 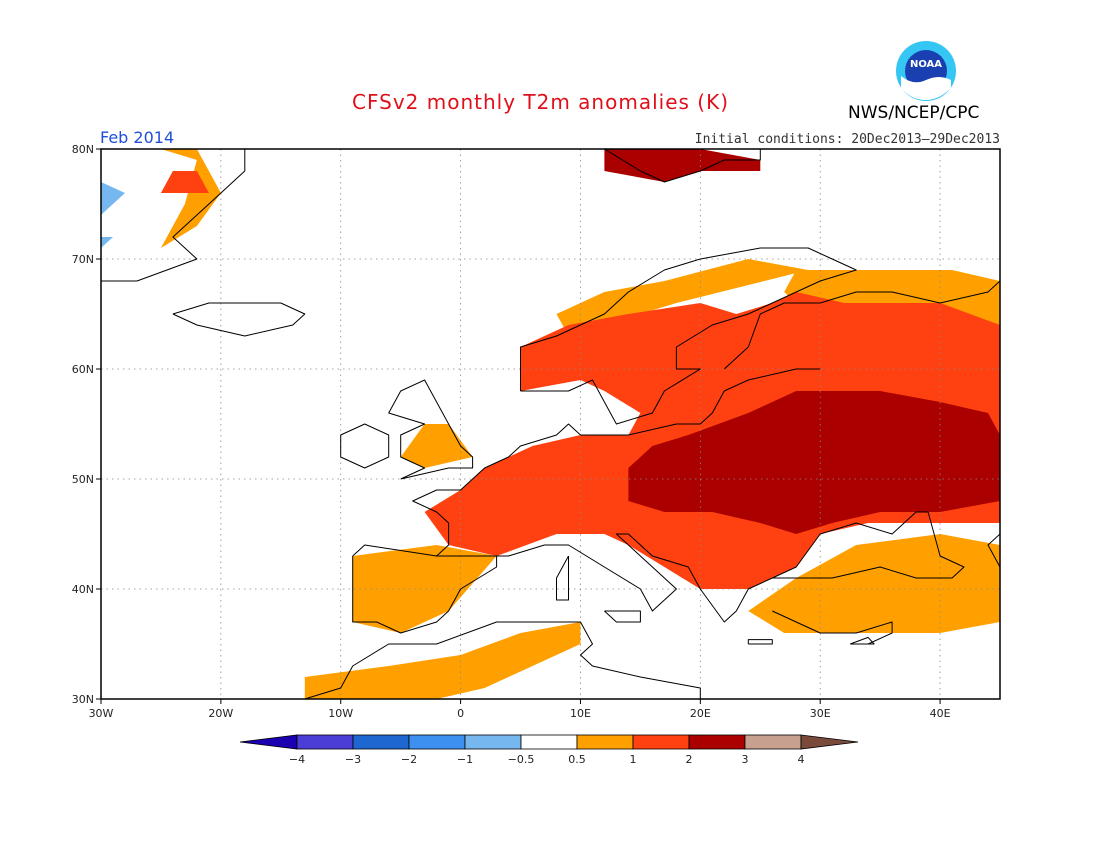 I want to click on forecast-month: Feb 2014, so click(x=137, y=137).